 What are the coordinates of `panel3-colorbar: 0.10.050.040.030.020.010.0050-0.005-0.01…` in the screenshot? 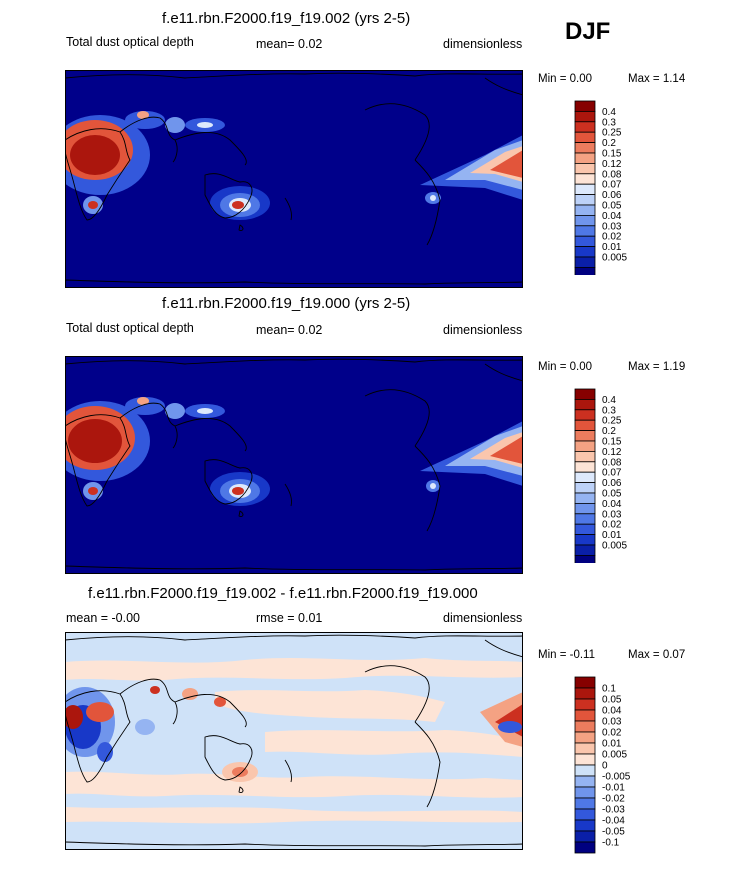 It's located at (602, 765).